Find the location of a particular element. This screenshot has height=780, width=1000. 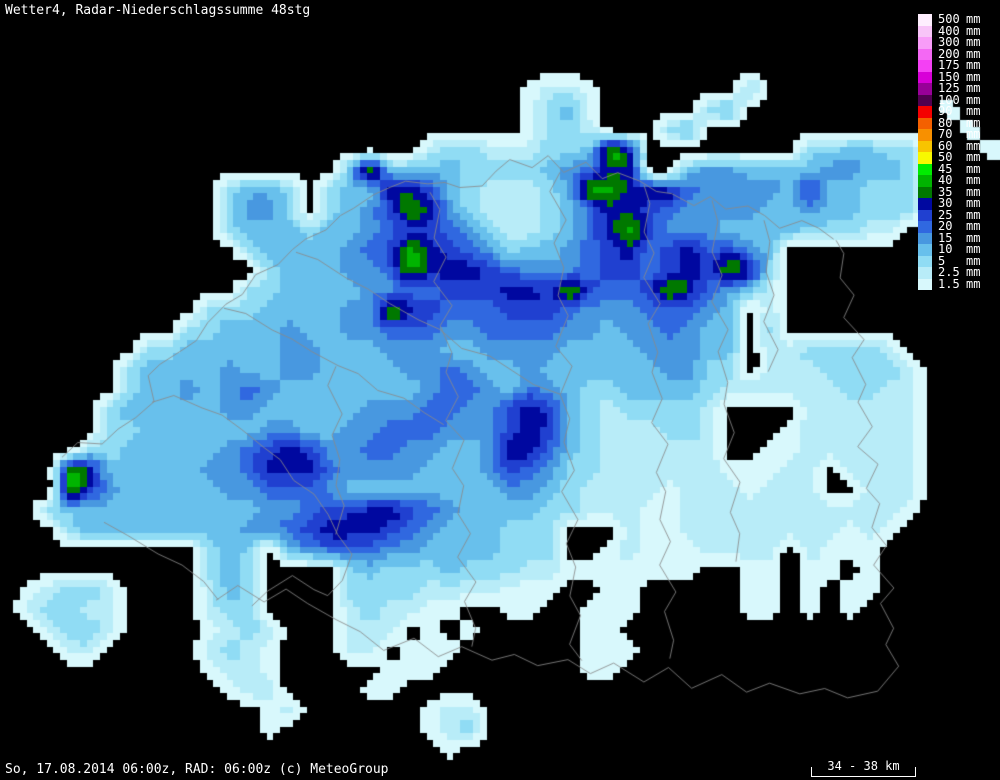

legend-entry: 1.5 mm is located at coordinates (949, 283).